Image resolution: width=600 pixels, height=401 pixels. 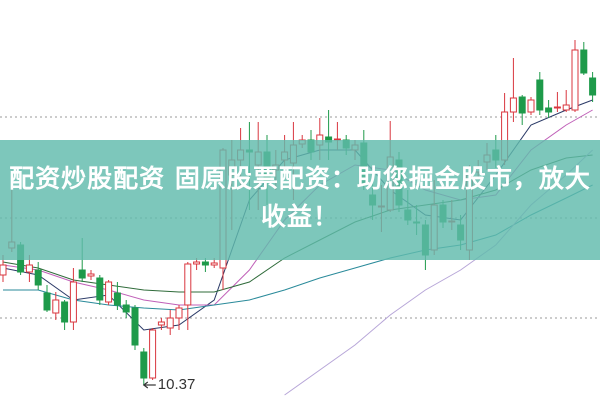 What do you see at coordinates (145, 385) in the screenshot?
I see `low-arrow-head` at bounding box center [145, 385].